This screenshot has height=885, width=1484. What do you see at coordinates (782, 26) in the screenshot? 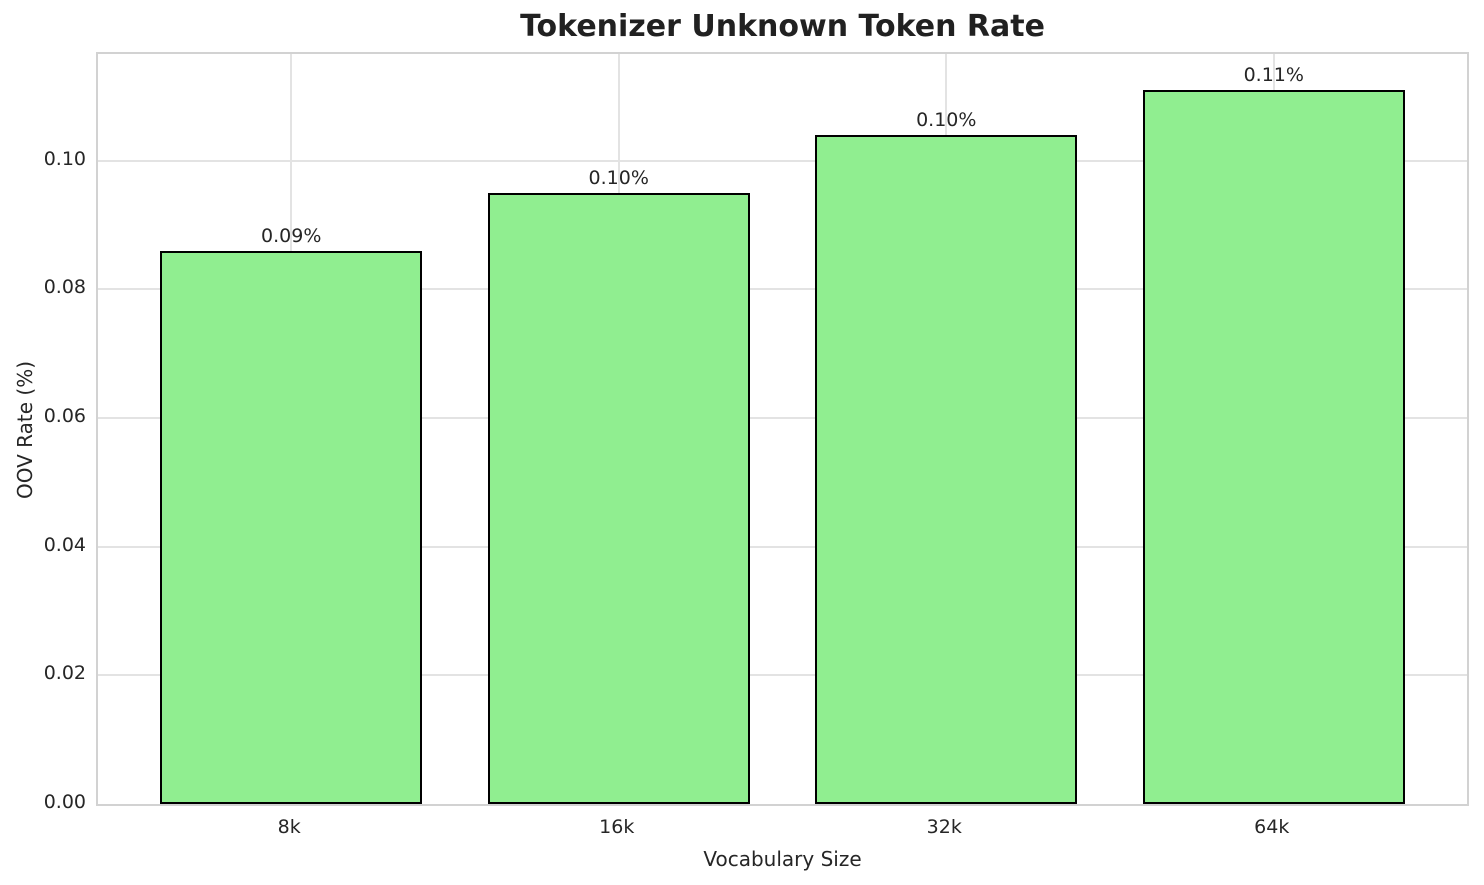
I see `chart-title: Tokenizer Unknown Token Rate` at bounding box center [782, 26].